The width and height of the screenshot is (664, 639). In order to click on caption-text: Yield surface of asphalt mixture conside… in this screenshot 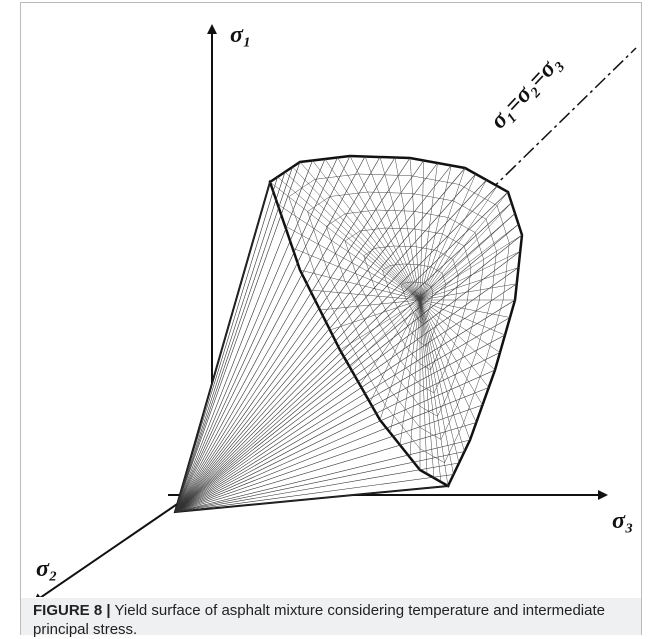, I will do `click(319, 620)`.